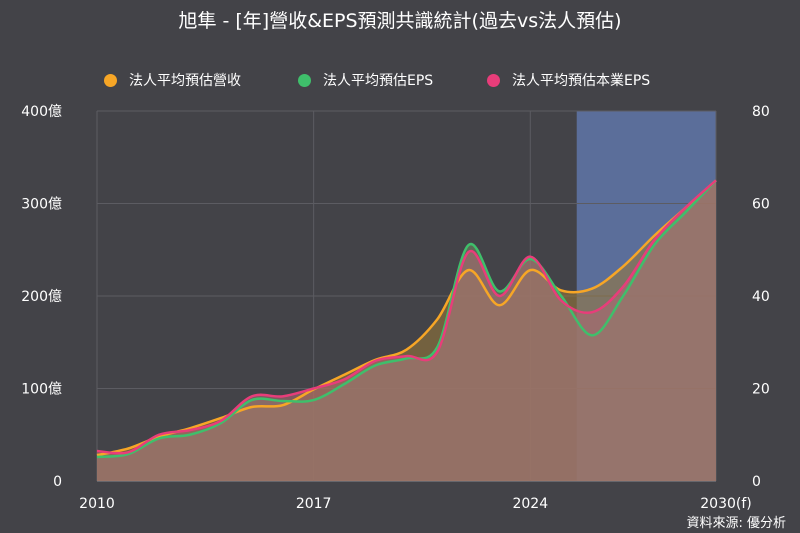  What do you see at coordinates (493, 80) in the screenshot?
I see `legend-dot-core-eps` at bounding box center [493, 80].